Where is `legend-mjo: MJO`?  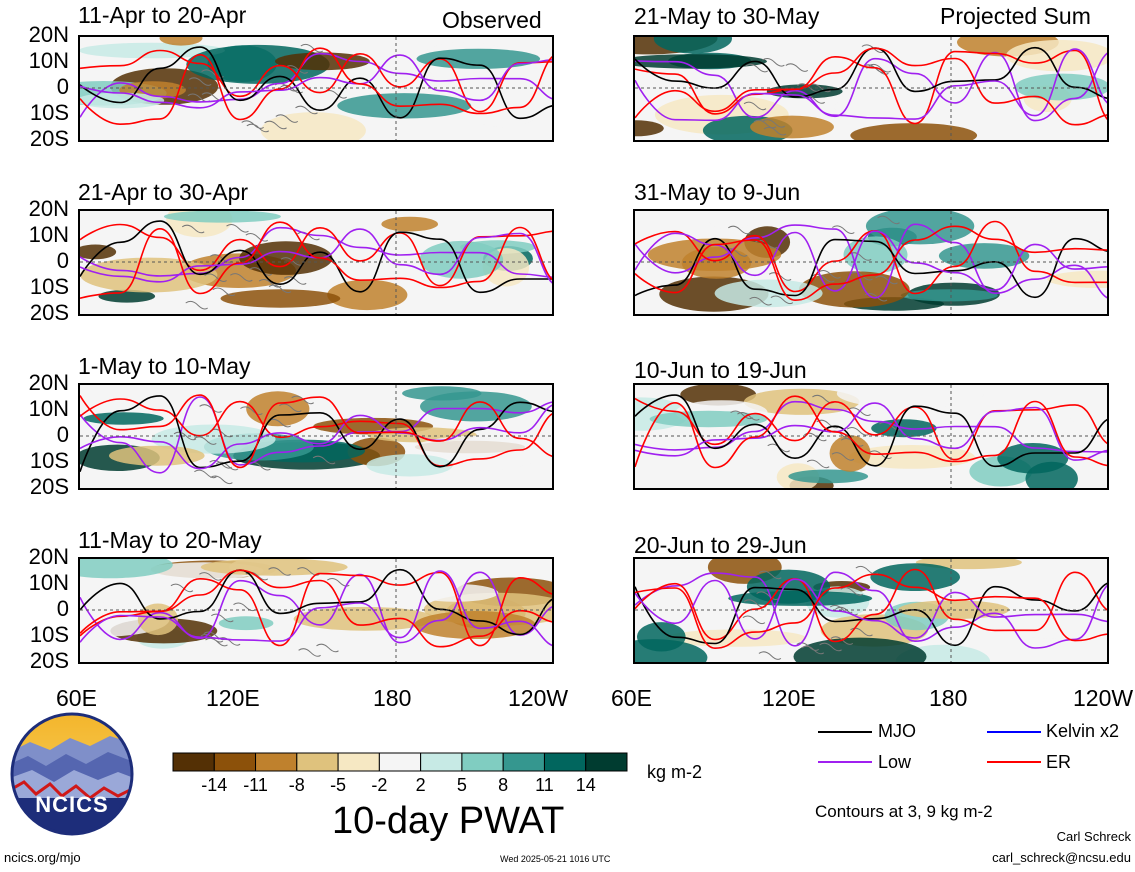 legend-mjo: MJO is located at coordinates (897, 731).